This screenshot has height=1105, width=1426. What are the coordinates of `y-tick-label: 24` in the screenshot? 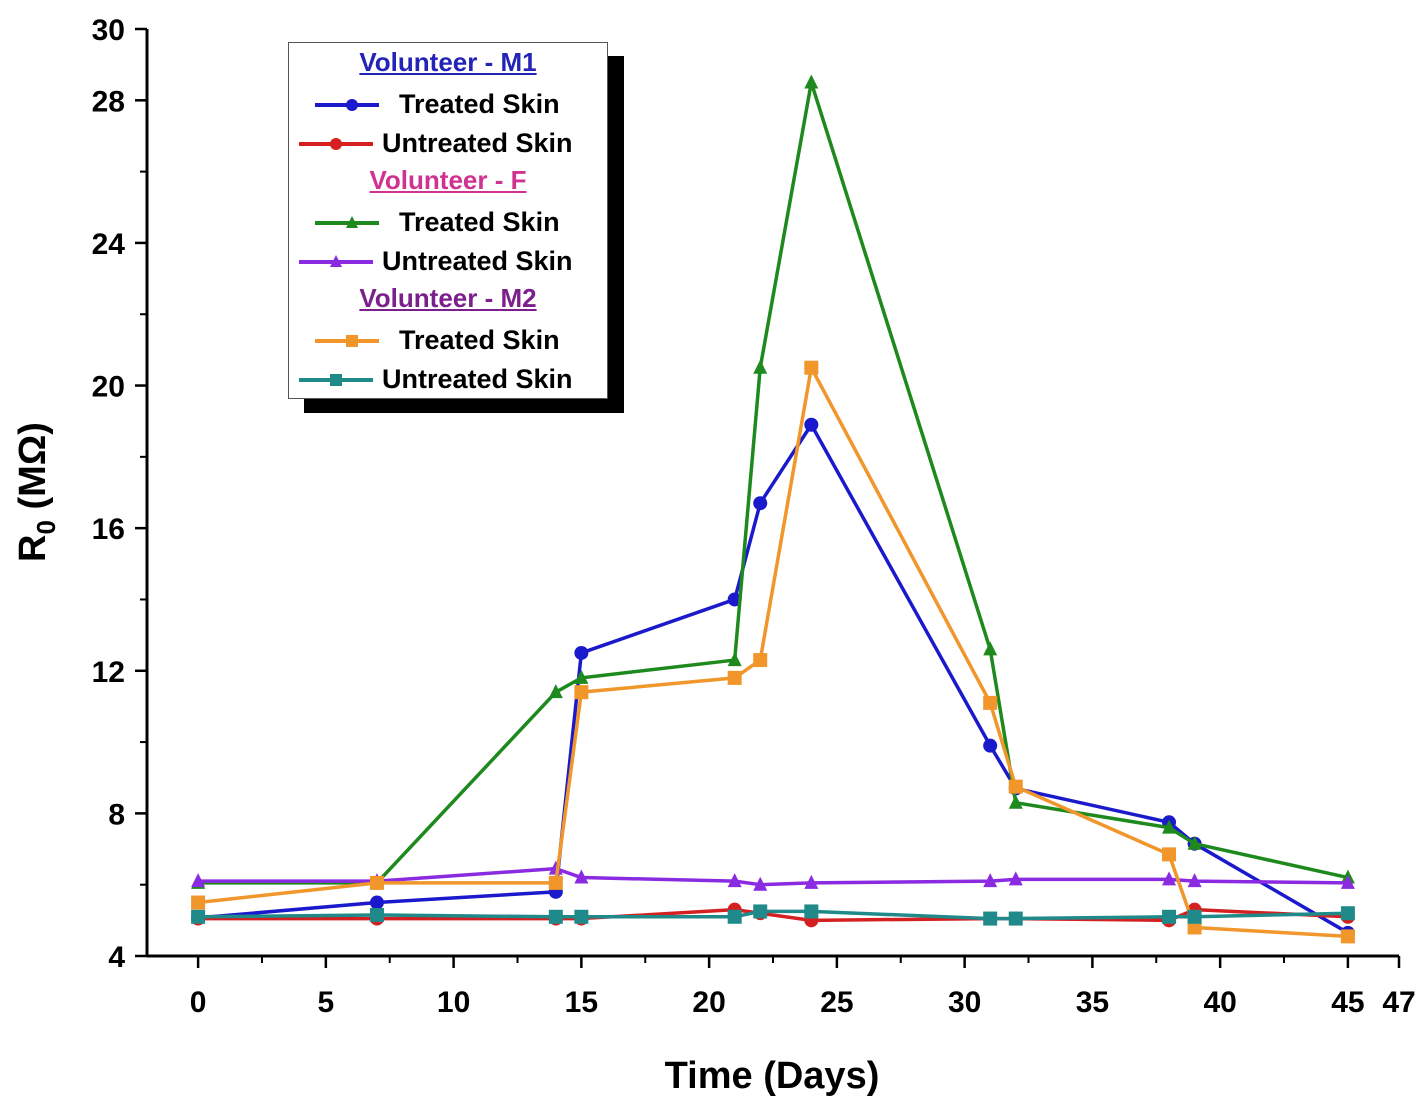 It's located at (109, 244).